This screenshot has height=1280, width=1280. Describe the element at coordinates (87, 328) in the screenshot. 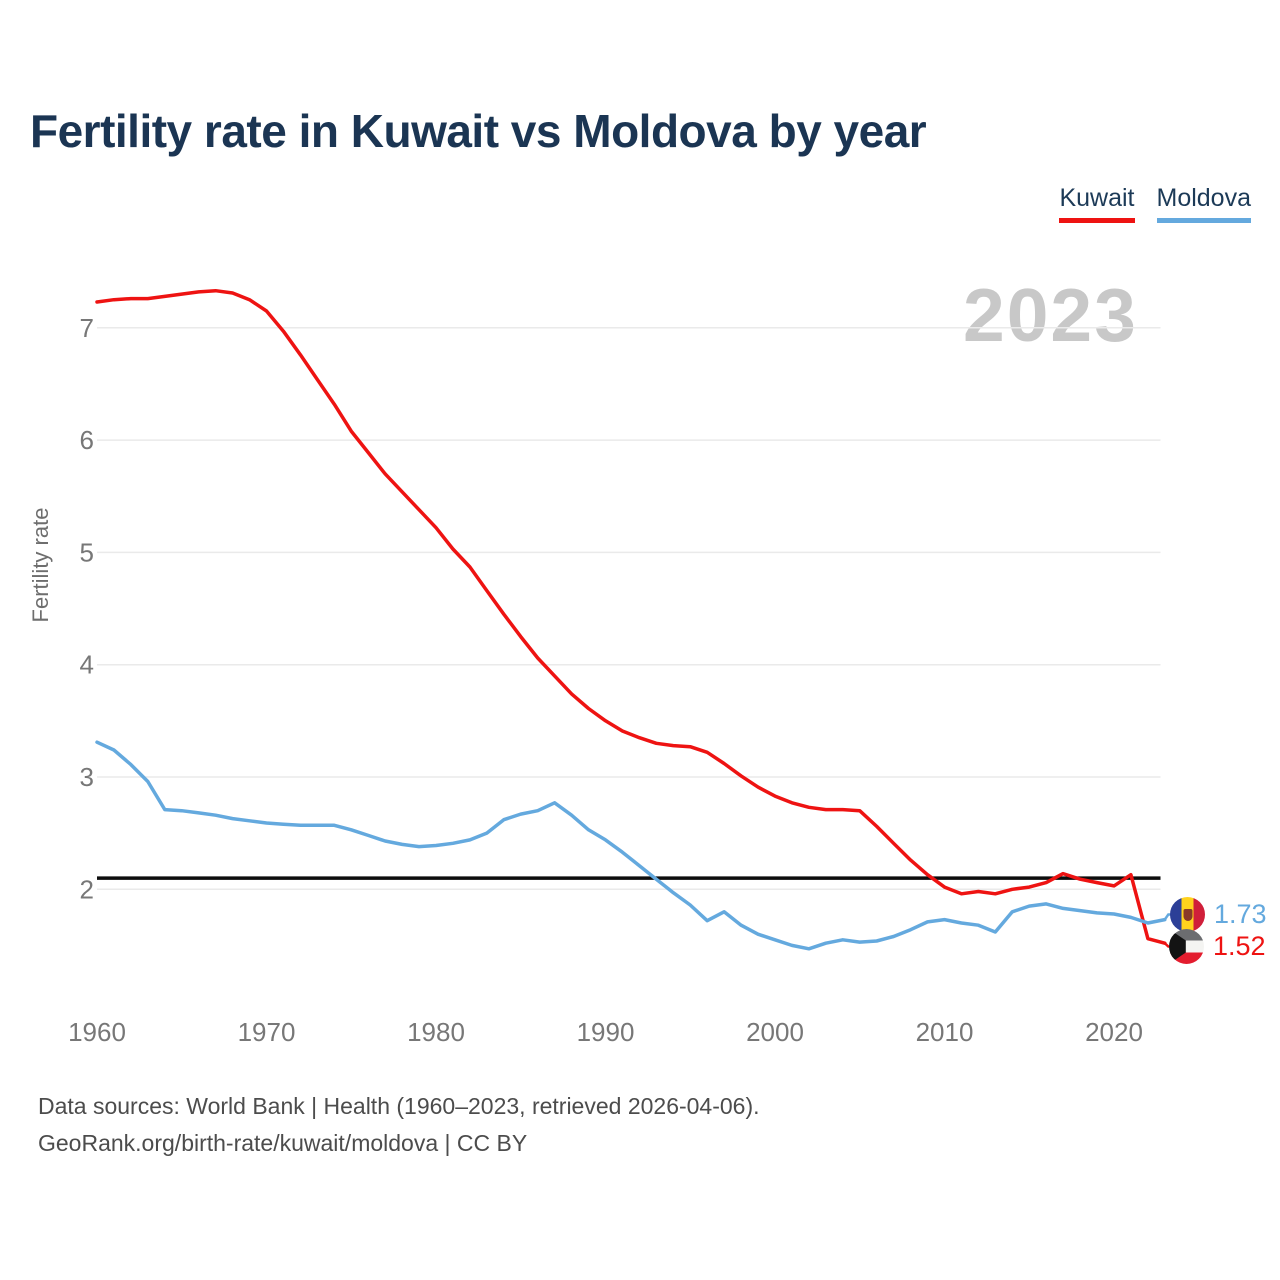

I see `y-tick-label: 7` at that location.